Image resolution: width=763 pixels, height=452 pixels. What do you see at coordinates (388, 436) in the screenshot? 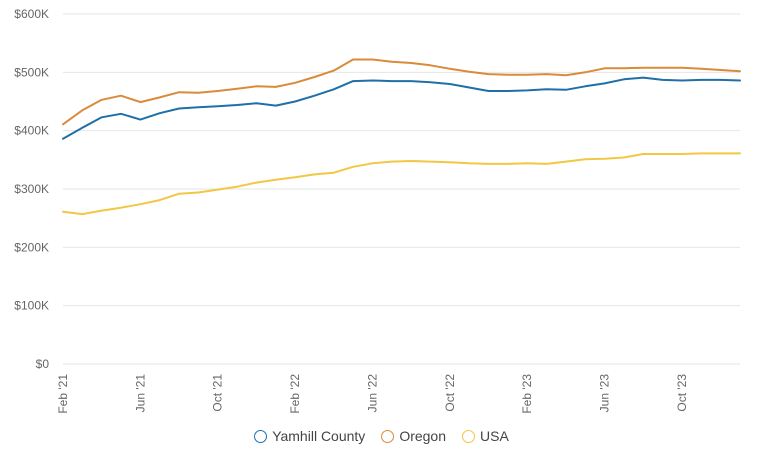
I see `legend-swatch-oregon-icon` at bounding box center [388, 436].